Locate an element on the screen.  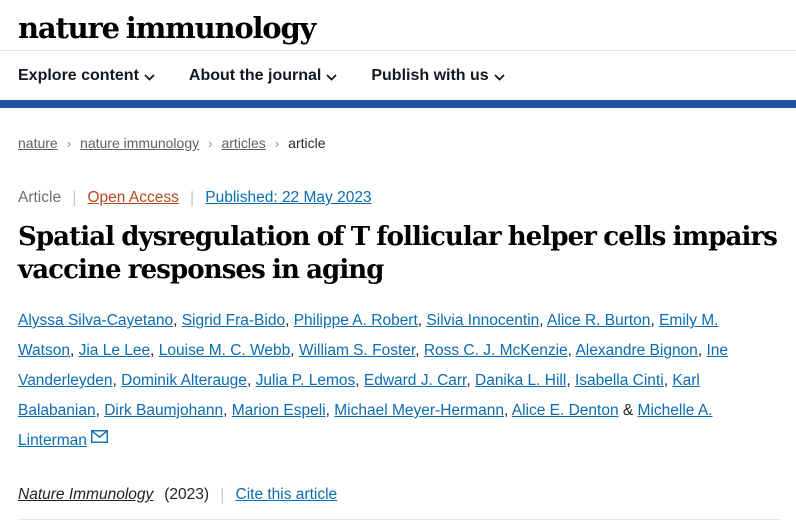
author-link: Danika L. Hill is located at coordinates (521, 380).